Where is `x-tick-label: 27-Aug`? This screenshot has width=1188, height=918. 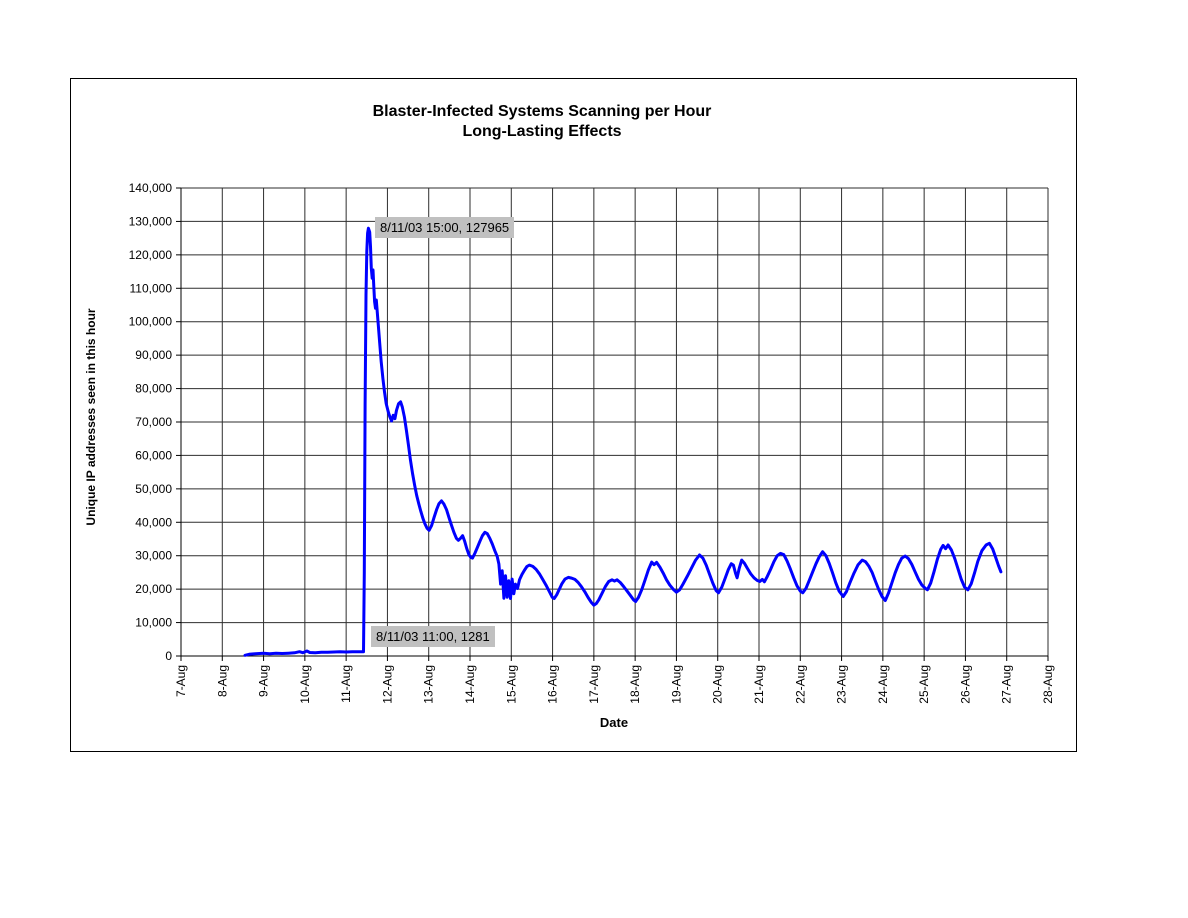
x-tick-label: 27-Aug is located at coordinates (1007, 684).